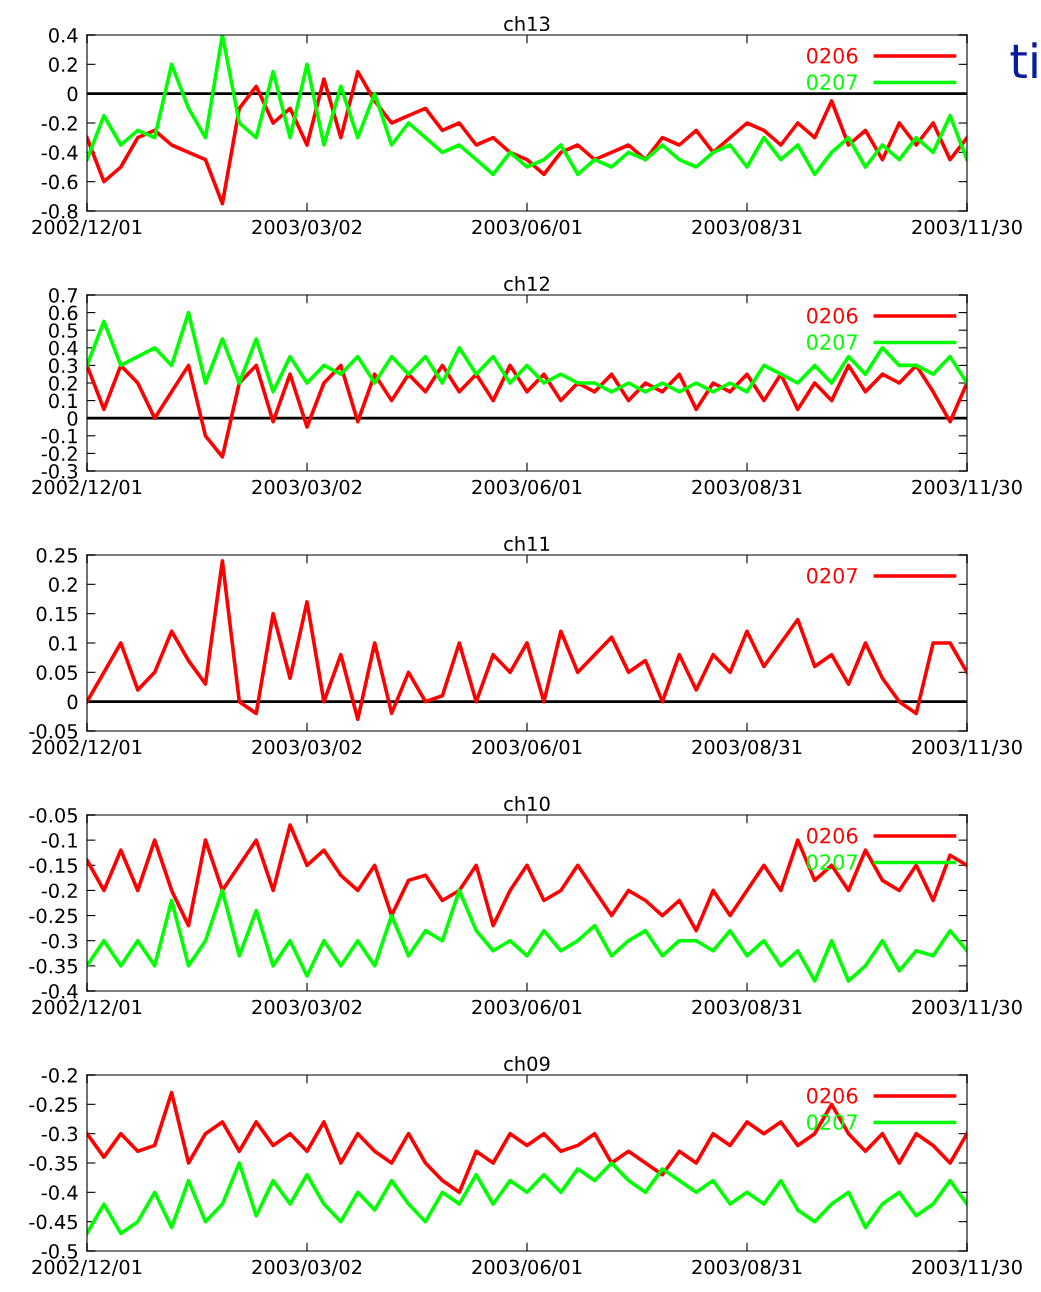 Image resolution: width=1041 pixels, height=1292 pixels. I want to click on text: ti, so click(1023, 60).